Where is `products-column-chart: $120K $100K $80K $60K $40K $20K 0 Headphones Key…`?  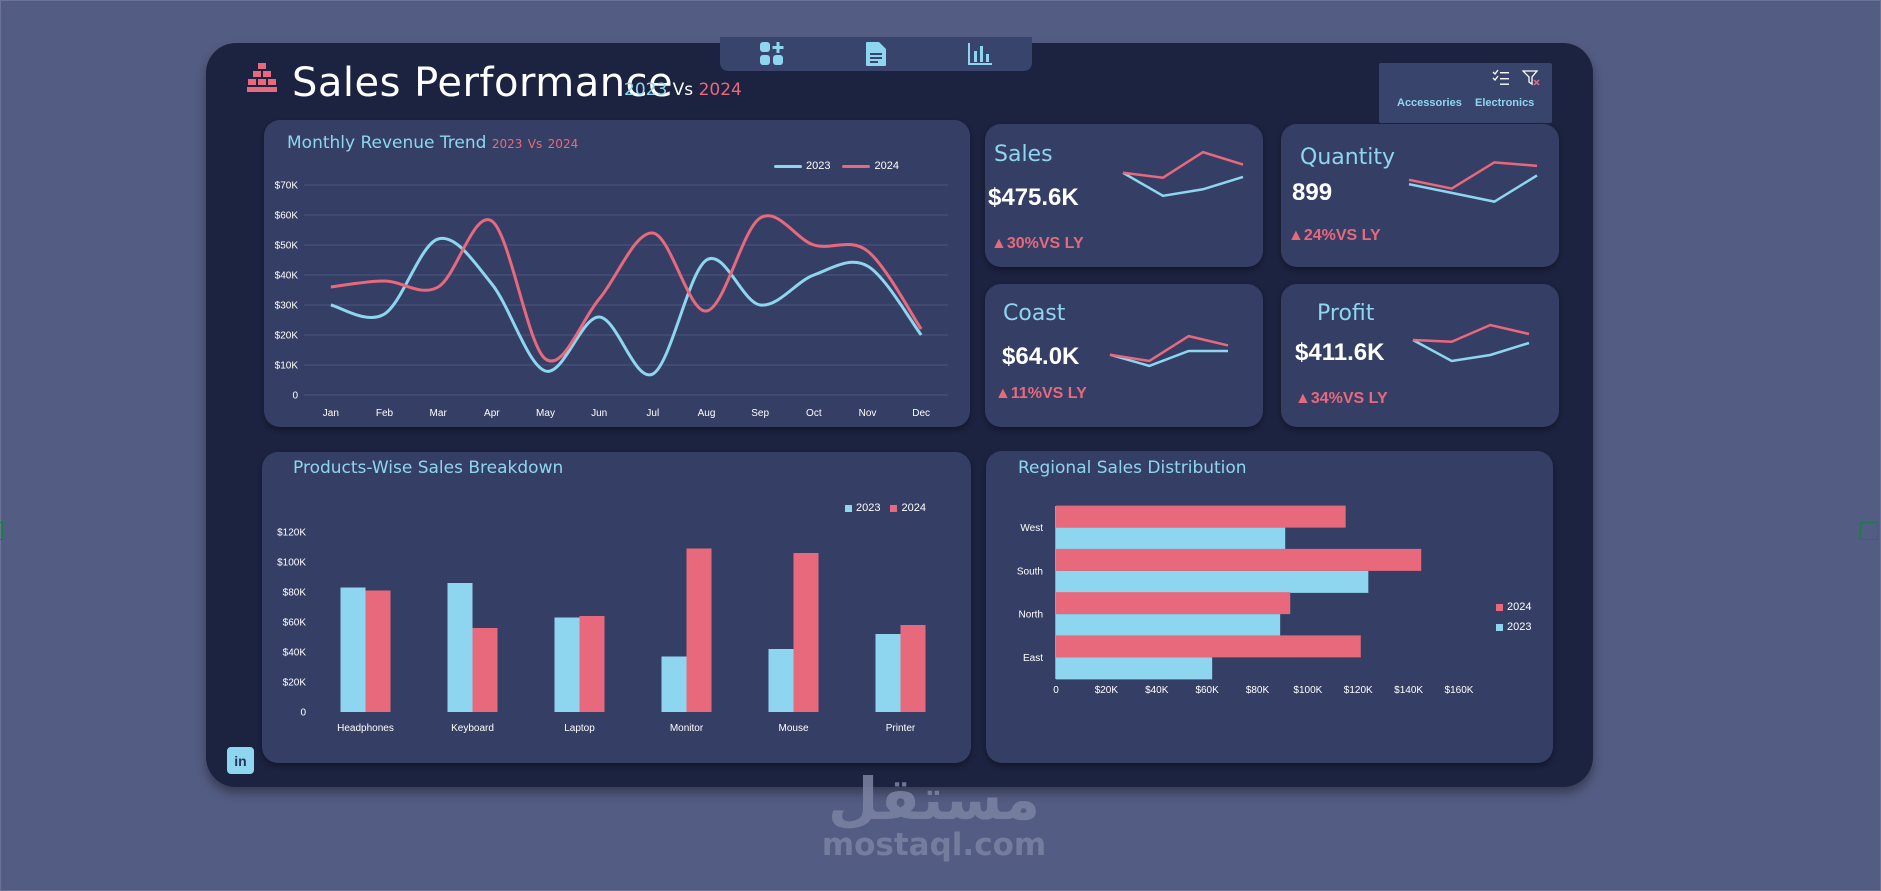 products-column-chart: $120K $100K $80K $60K $40K $20K 0 Headphones Key… is located at coordinates (601, 631).